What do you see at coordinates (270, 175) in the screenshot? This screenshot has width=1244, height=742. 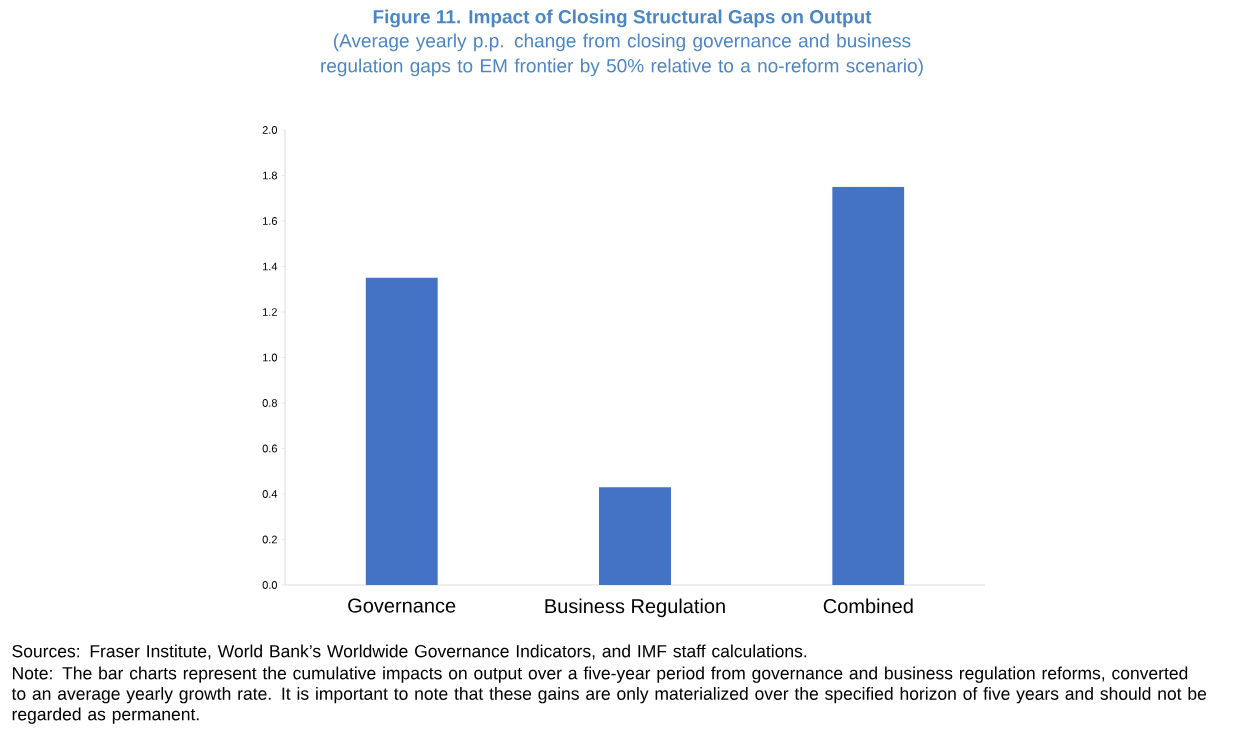 I see `y-tick-label: 1.8` at bounding box center [270, 175].